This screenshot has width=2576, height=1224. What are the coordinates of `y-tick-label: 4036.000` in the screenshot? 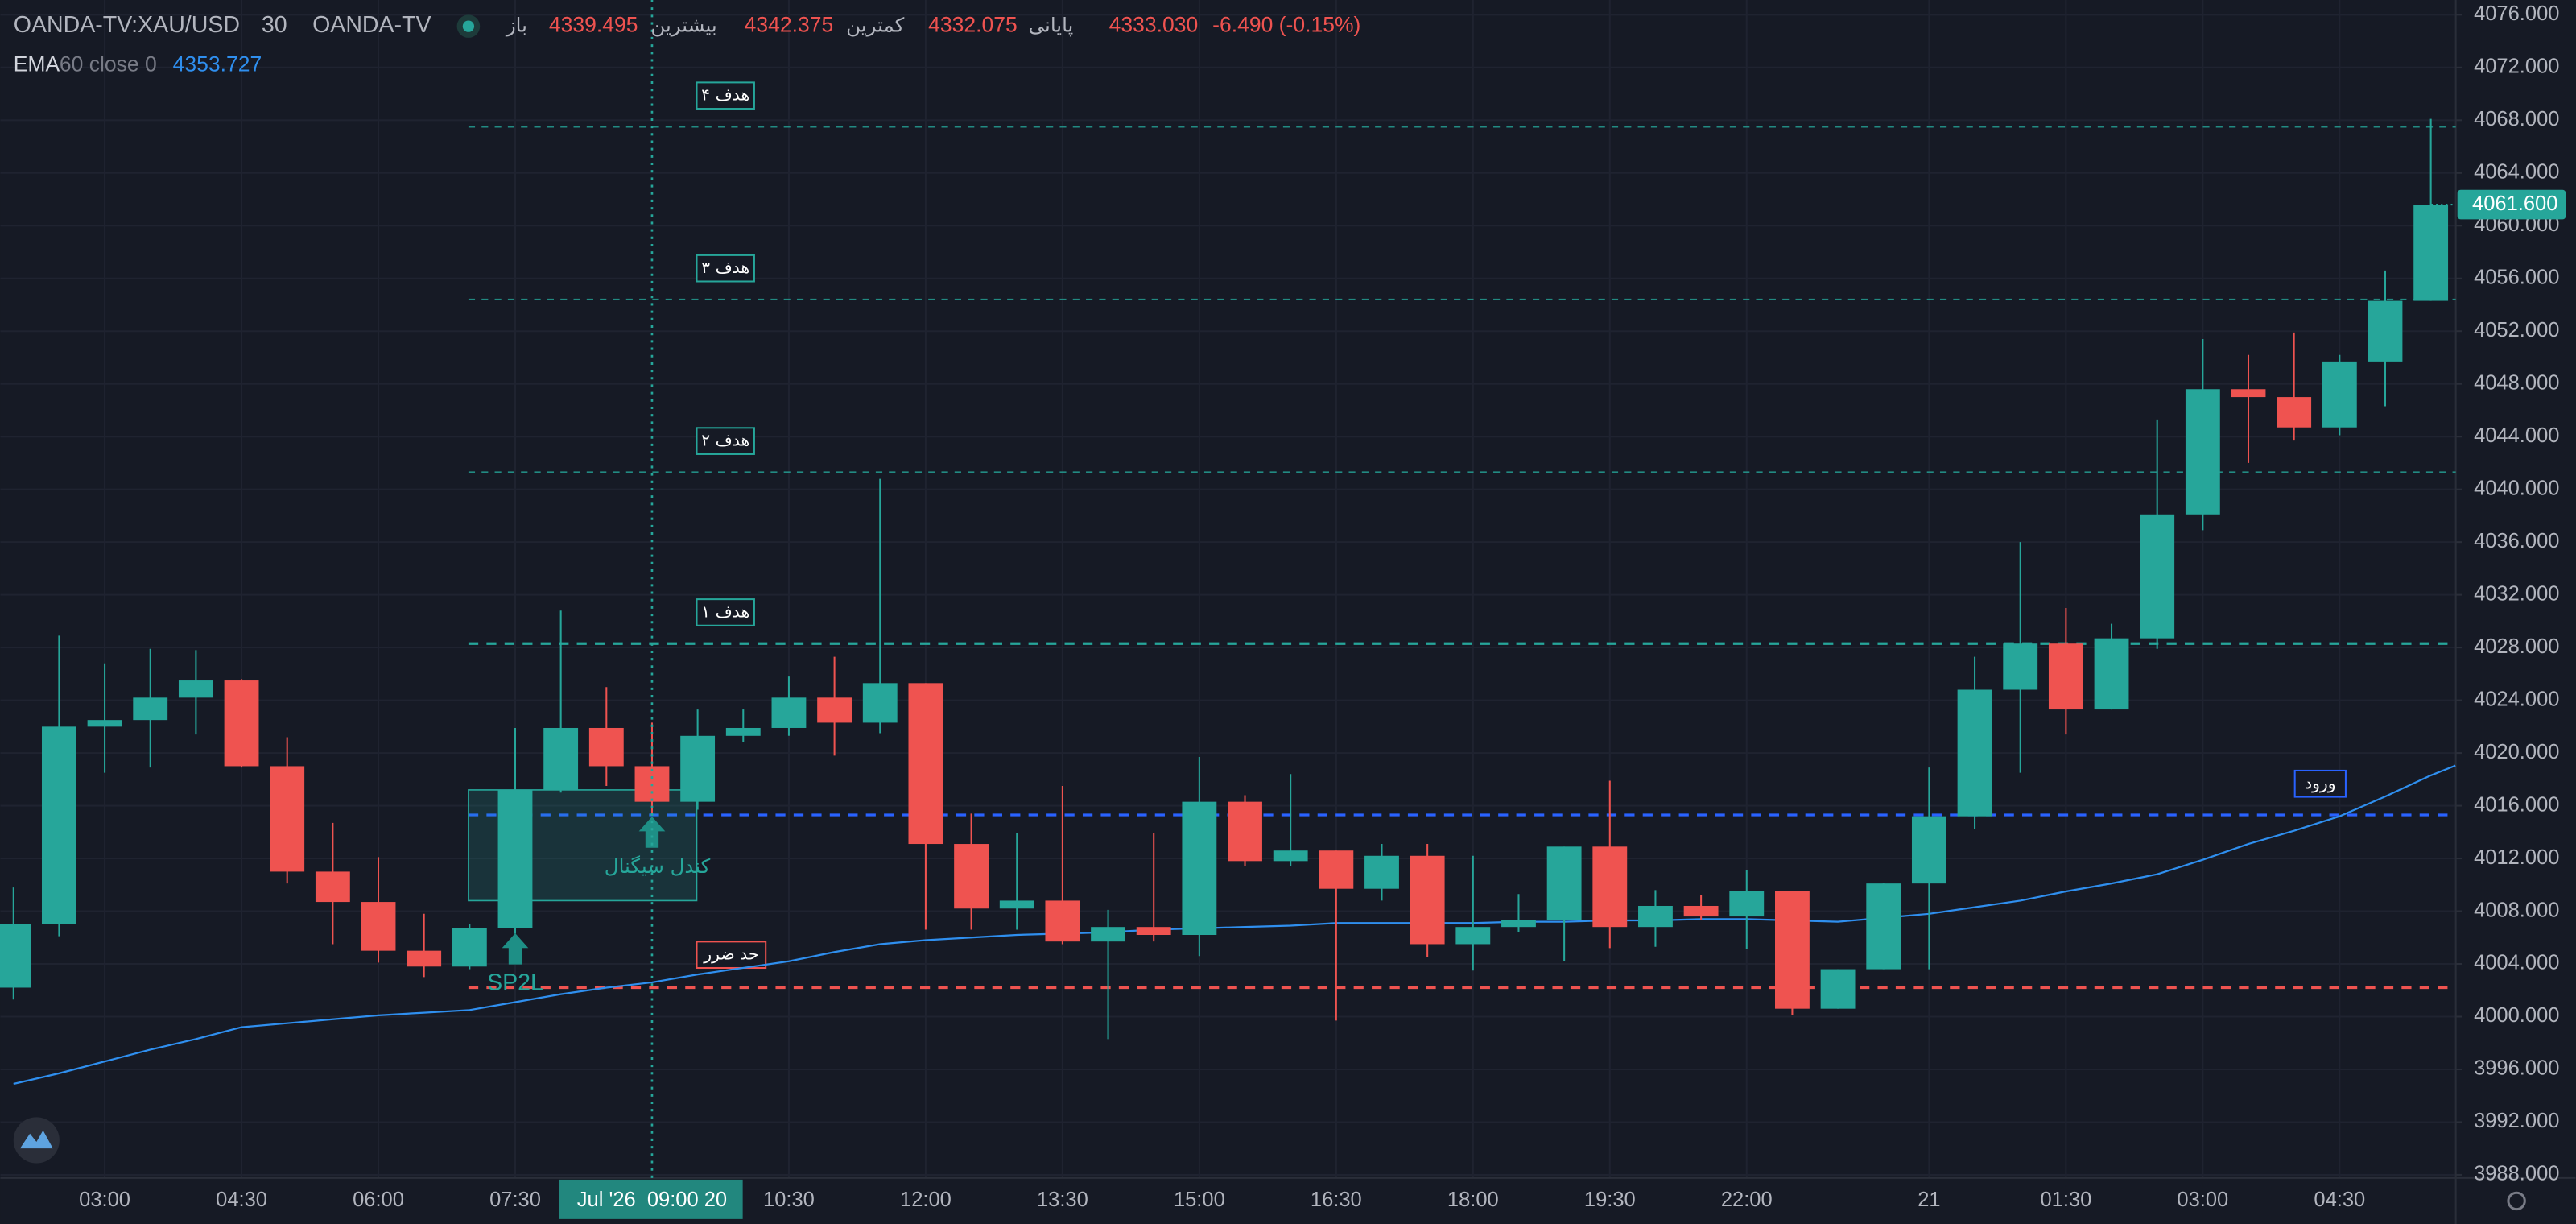 It's located at (2516, 541).